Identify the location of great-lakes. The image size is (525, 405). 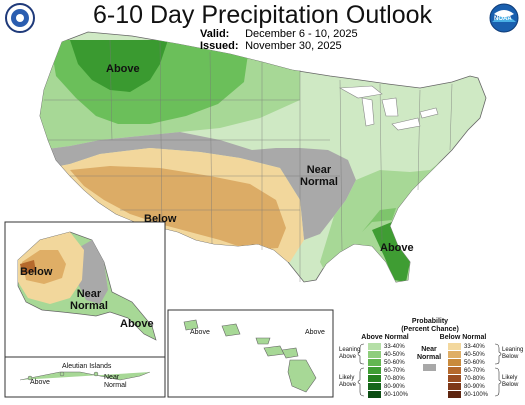
(388, 108).